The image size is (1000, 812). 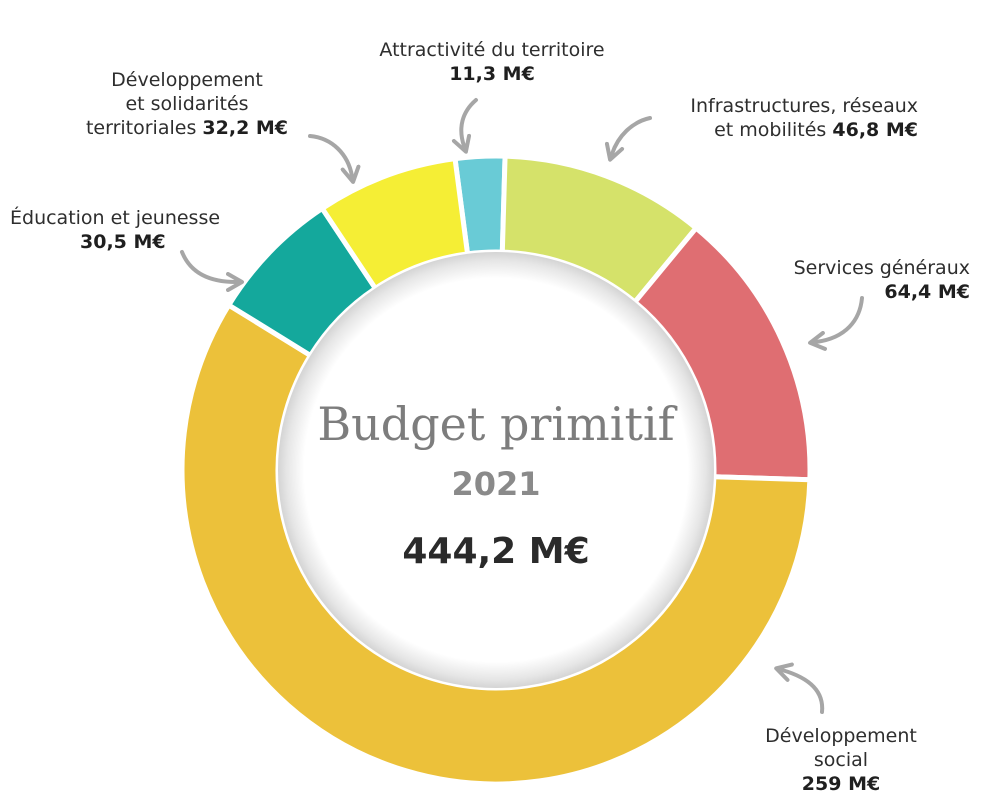 I want to click on label-infrastructures-value: 46,8 M€, so click(x=875, y=130).